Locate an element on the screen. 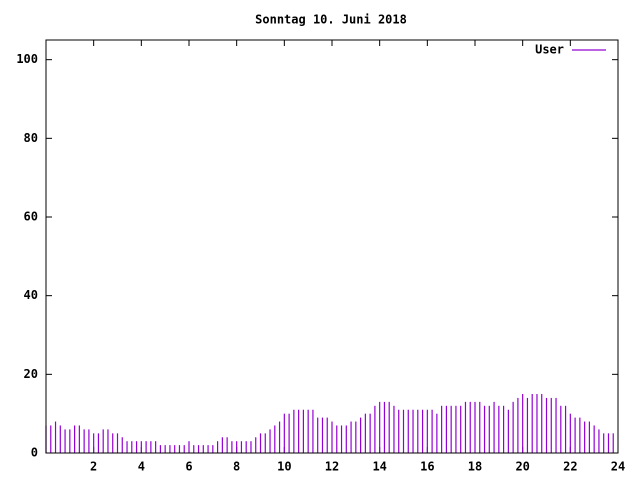 The height and width of the screenshot is (480, 640). x-tick-label: 22 is located at coordinates (570, 467).